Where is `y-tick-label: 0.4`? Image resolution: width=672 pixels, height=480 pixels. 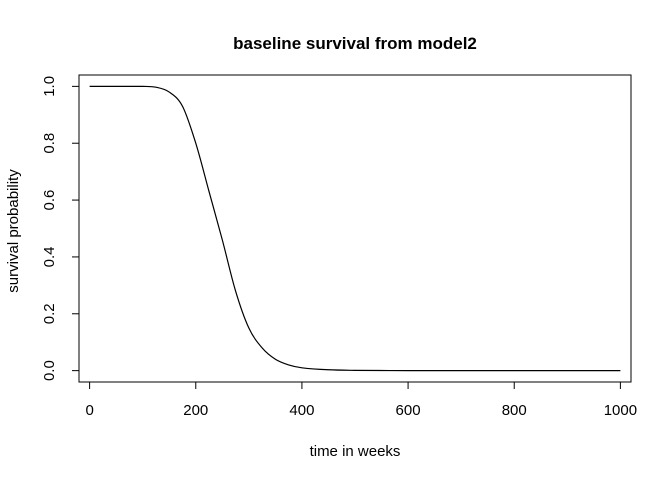 y-tick-label: 0.4 is located at coordinates (49, 256).